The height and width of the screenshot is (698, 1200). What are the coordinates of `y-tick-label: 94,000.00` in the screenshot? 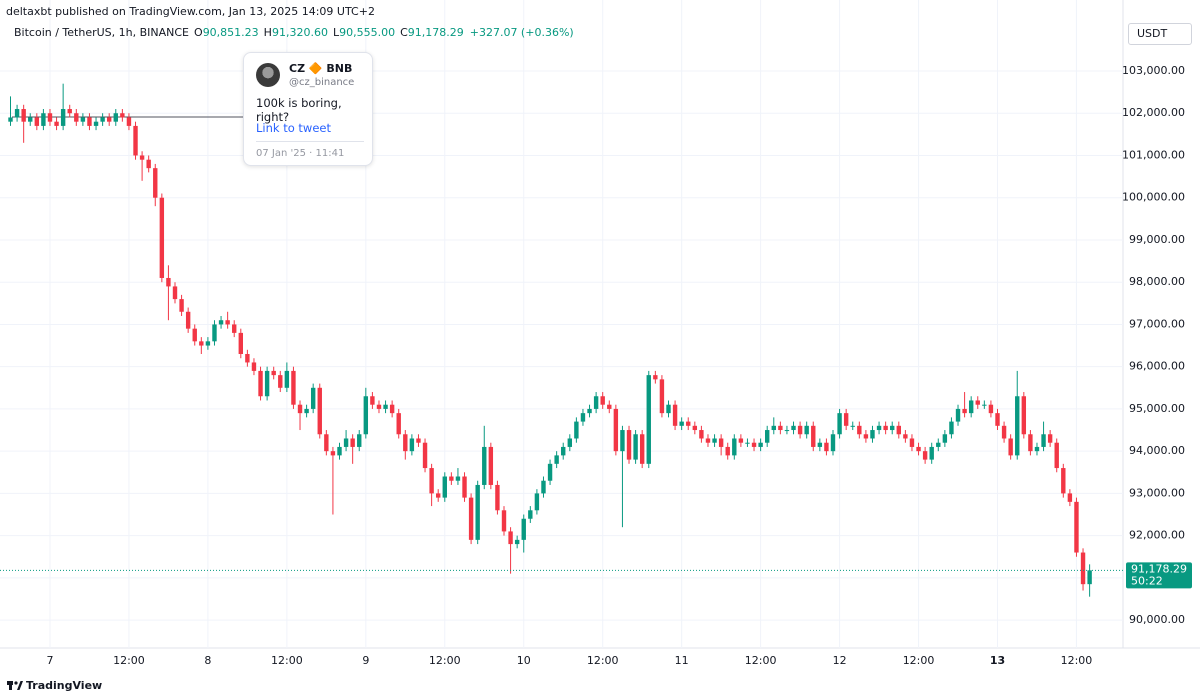 It's located at (1157, 450).